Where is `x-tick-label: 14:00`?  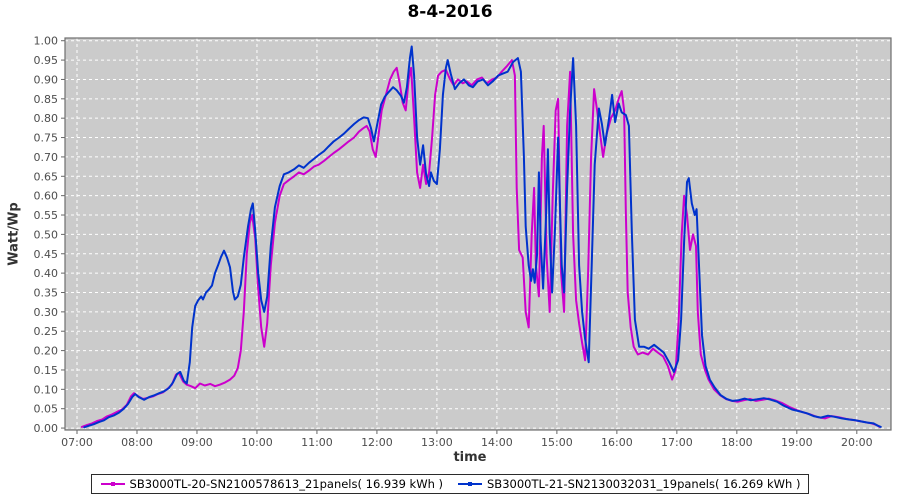 x-tick-label: 14:00 is located at coordinates (497, 442).